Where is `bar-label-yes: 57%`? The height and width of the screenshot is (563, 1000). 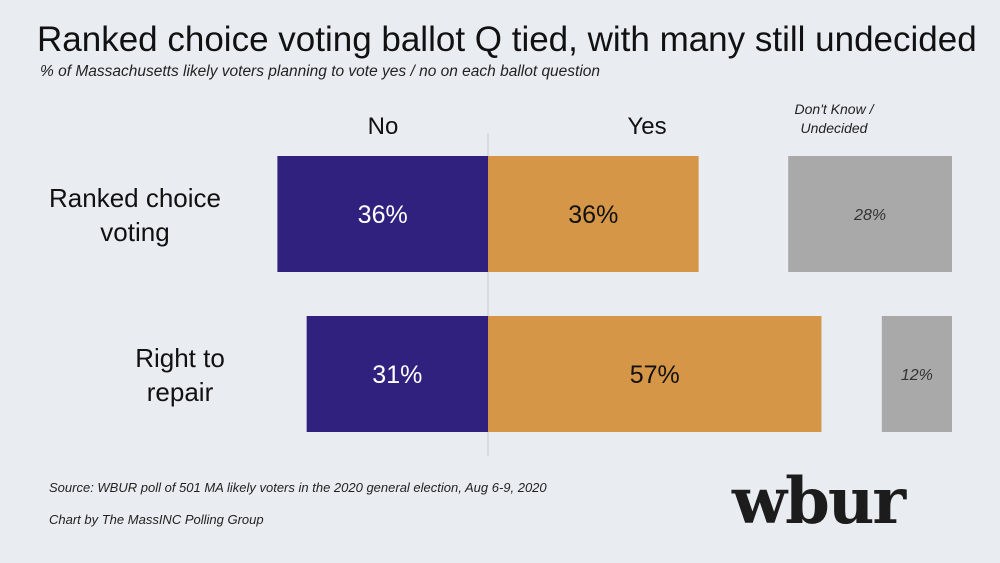
bar-label-yes: 57% is located at coordinates (655, 375).